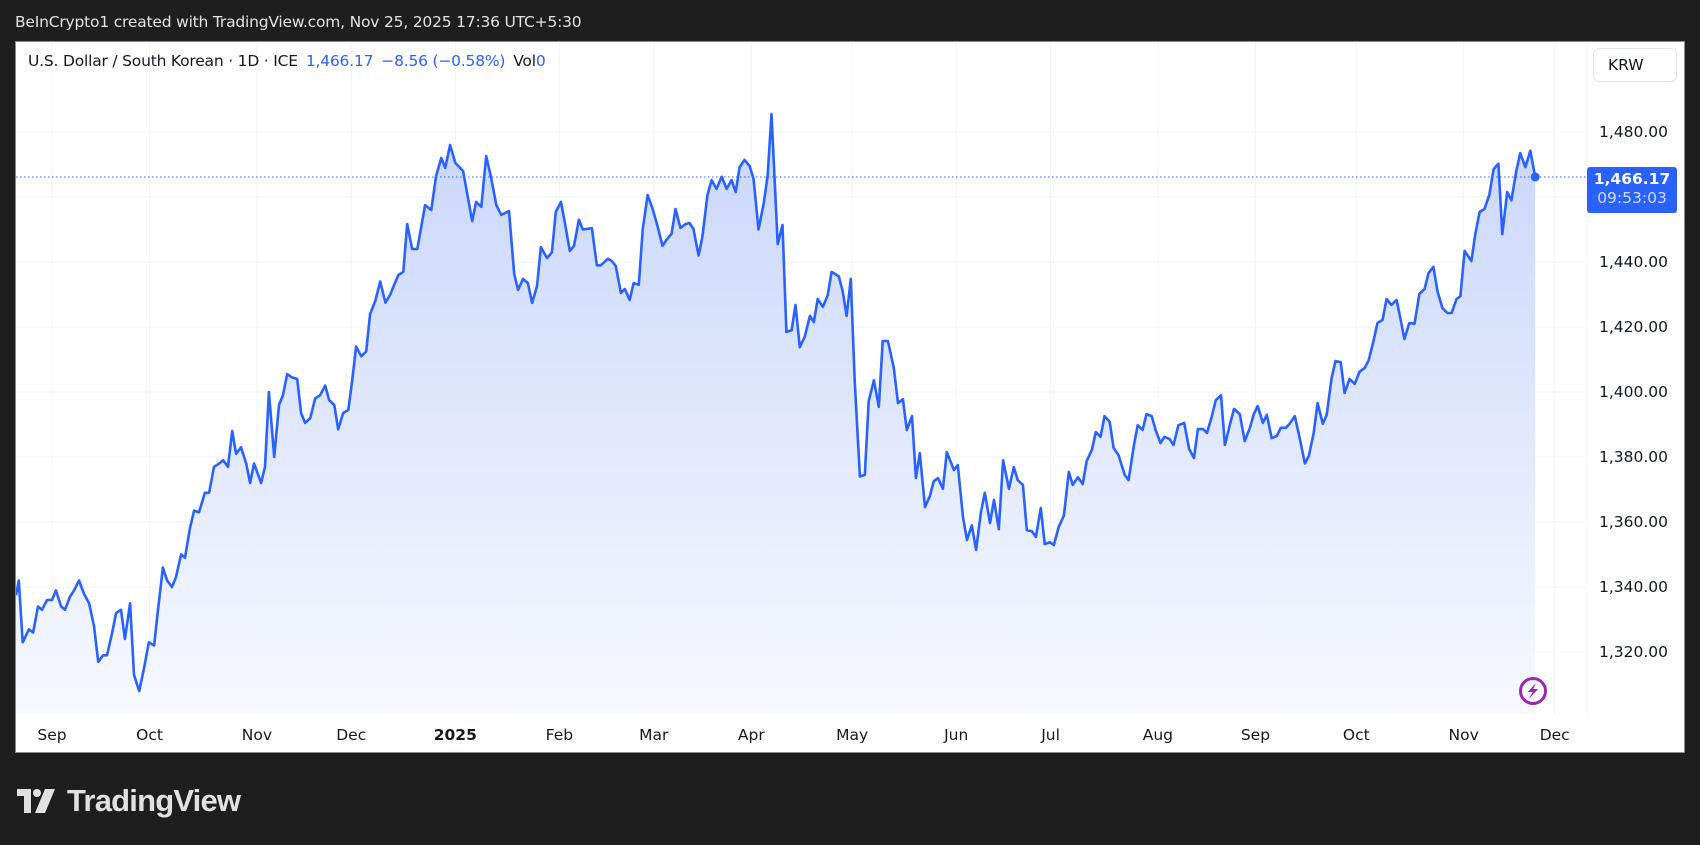 The image size is (1700, 845). I want to click on price-axis-label: 1,440.00, so click(1634, 262).